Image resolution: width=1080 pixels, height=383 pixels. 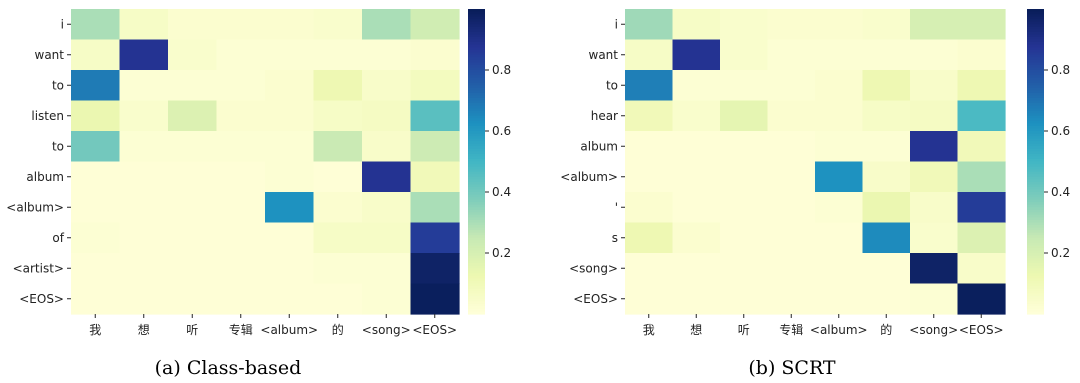 I want to click on cell-r4-c1, so click(x=144, y=147).